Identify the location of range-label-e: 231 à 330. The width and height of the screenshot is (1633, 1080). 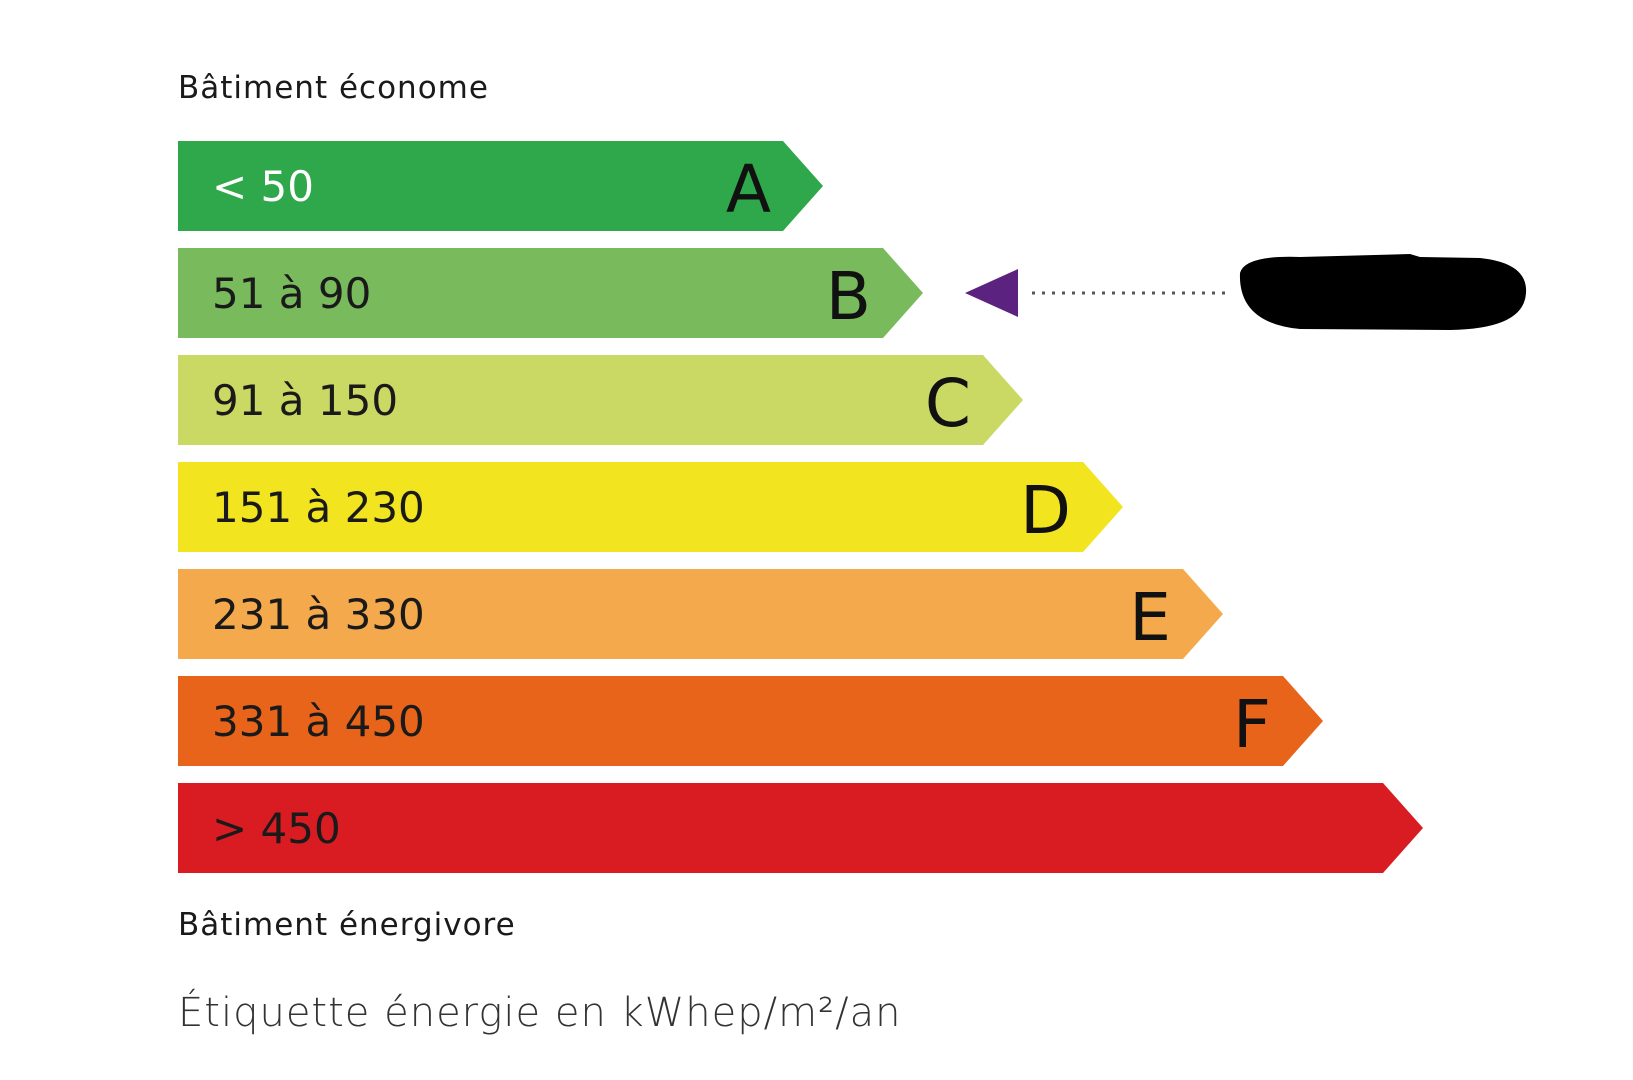
(318, 614).